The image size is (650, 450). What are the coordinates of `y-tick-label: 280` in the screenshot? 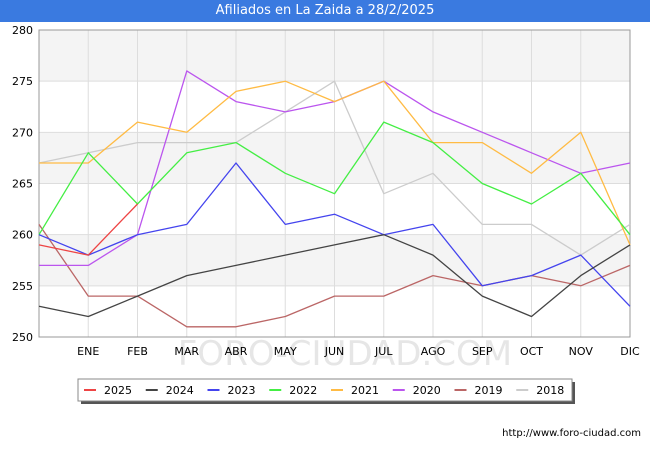 It's located at (22, 30).